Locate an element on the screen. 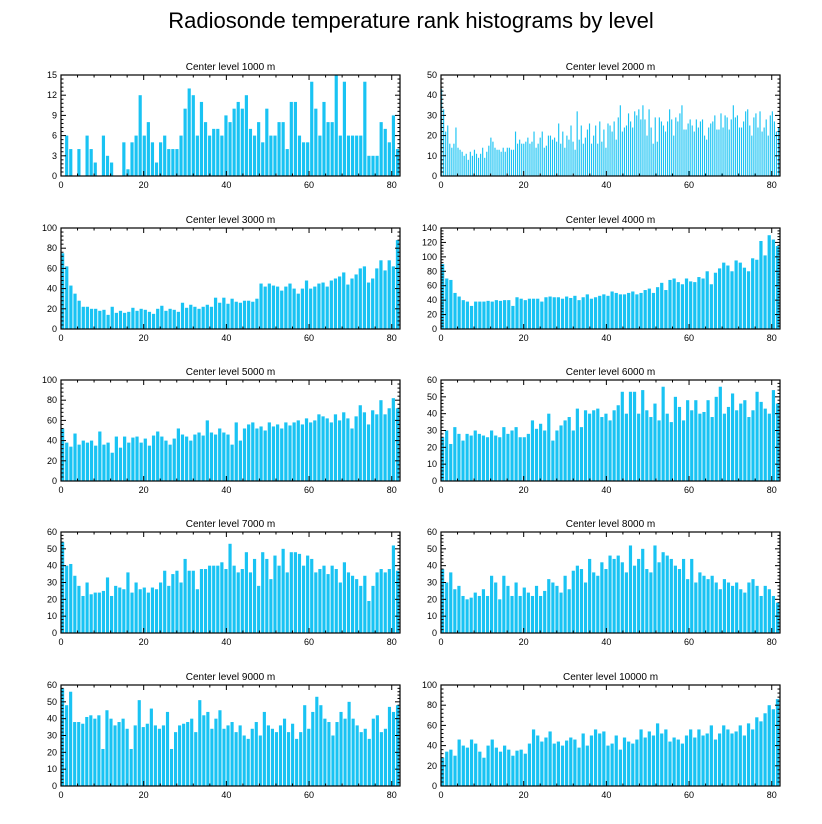 The width and height of the screenshot is (822, 824). plot-frame is located at coordinates (230, 278).